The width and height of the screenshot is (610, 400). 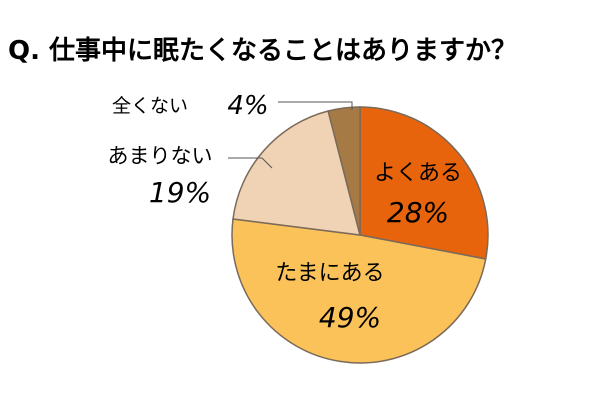 I want to click on slice-value-1: 28%, so click(x=418, y=212).